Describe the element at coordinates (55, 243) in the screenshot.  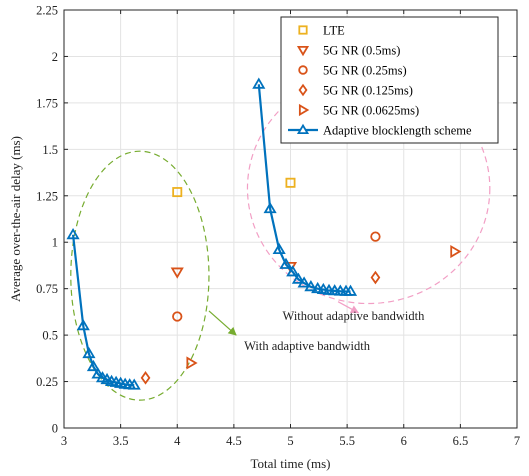
I see `y-tick-label: 1` at that location.